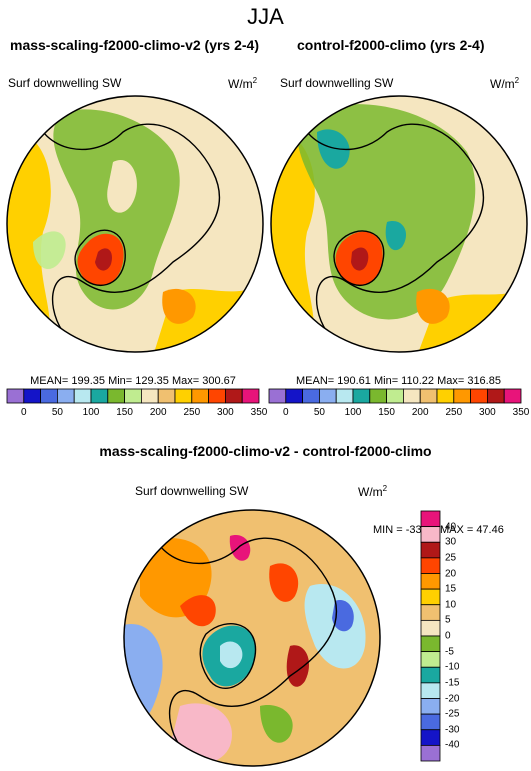 The height and width of the screenshot is (771, 531). I want to click on left-colorbar-tick-label: 200, so click(158, 412).